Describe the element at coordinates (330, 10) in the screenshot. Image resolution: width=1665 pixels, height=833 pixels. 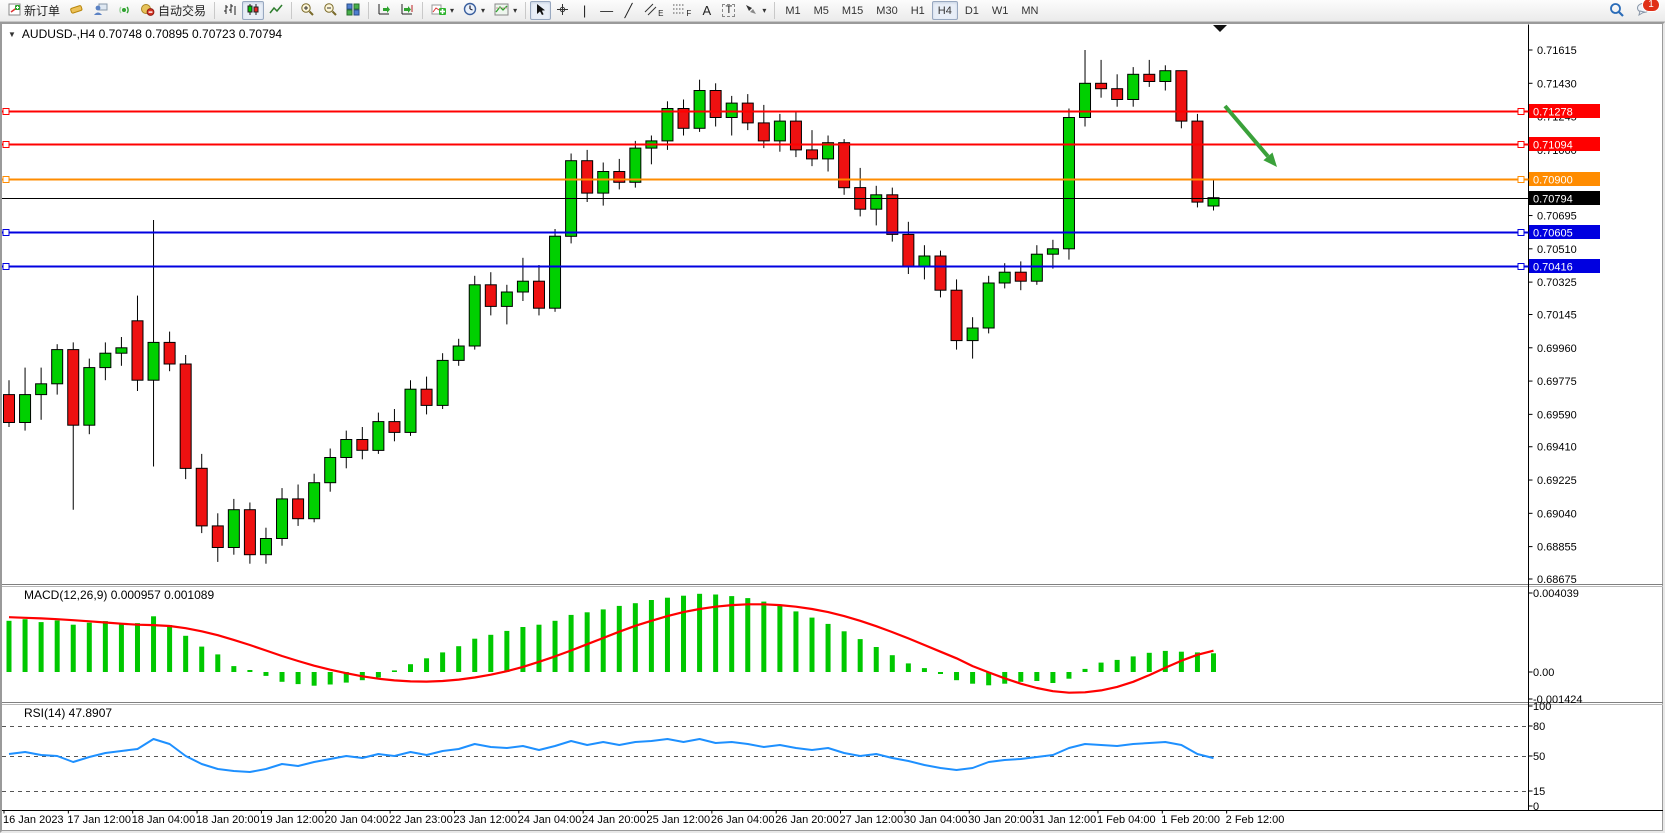
I see `zoom-out-button` at that location.